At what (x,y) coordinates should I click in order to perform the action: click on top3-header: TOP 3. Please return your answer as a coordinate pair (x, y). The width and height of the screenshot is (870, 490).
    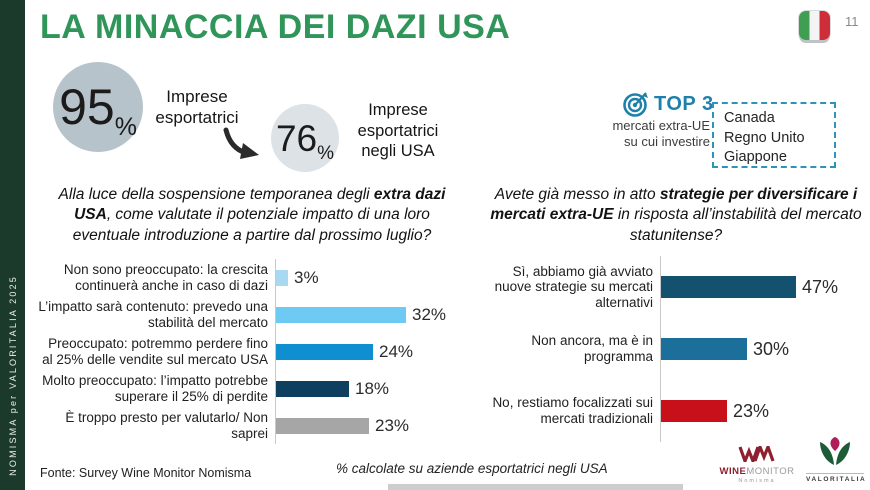
    Looking at the image, I should click on (668, 104).